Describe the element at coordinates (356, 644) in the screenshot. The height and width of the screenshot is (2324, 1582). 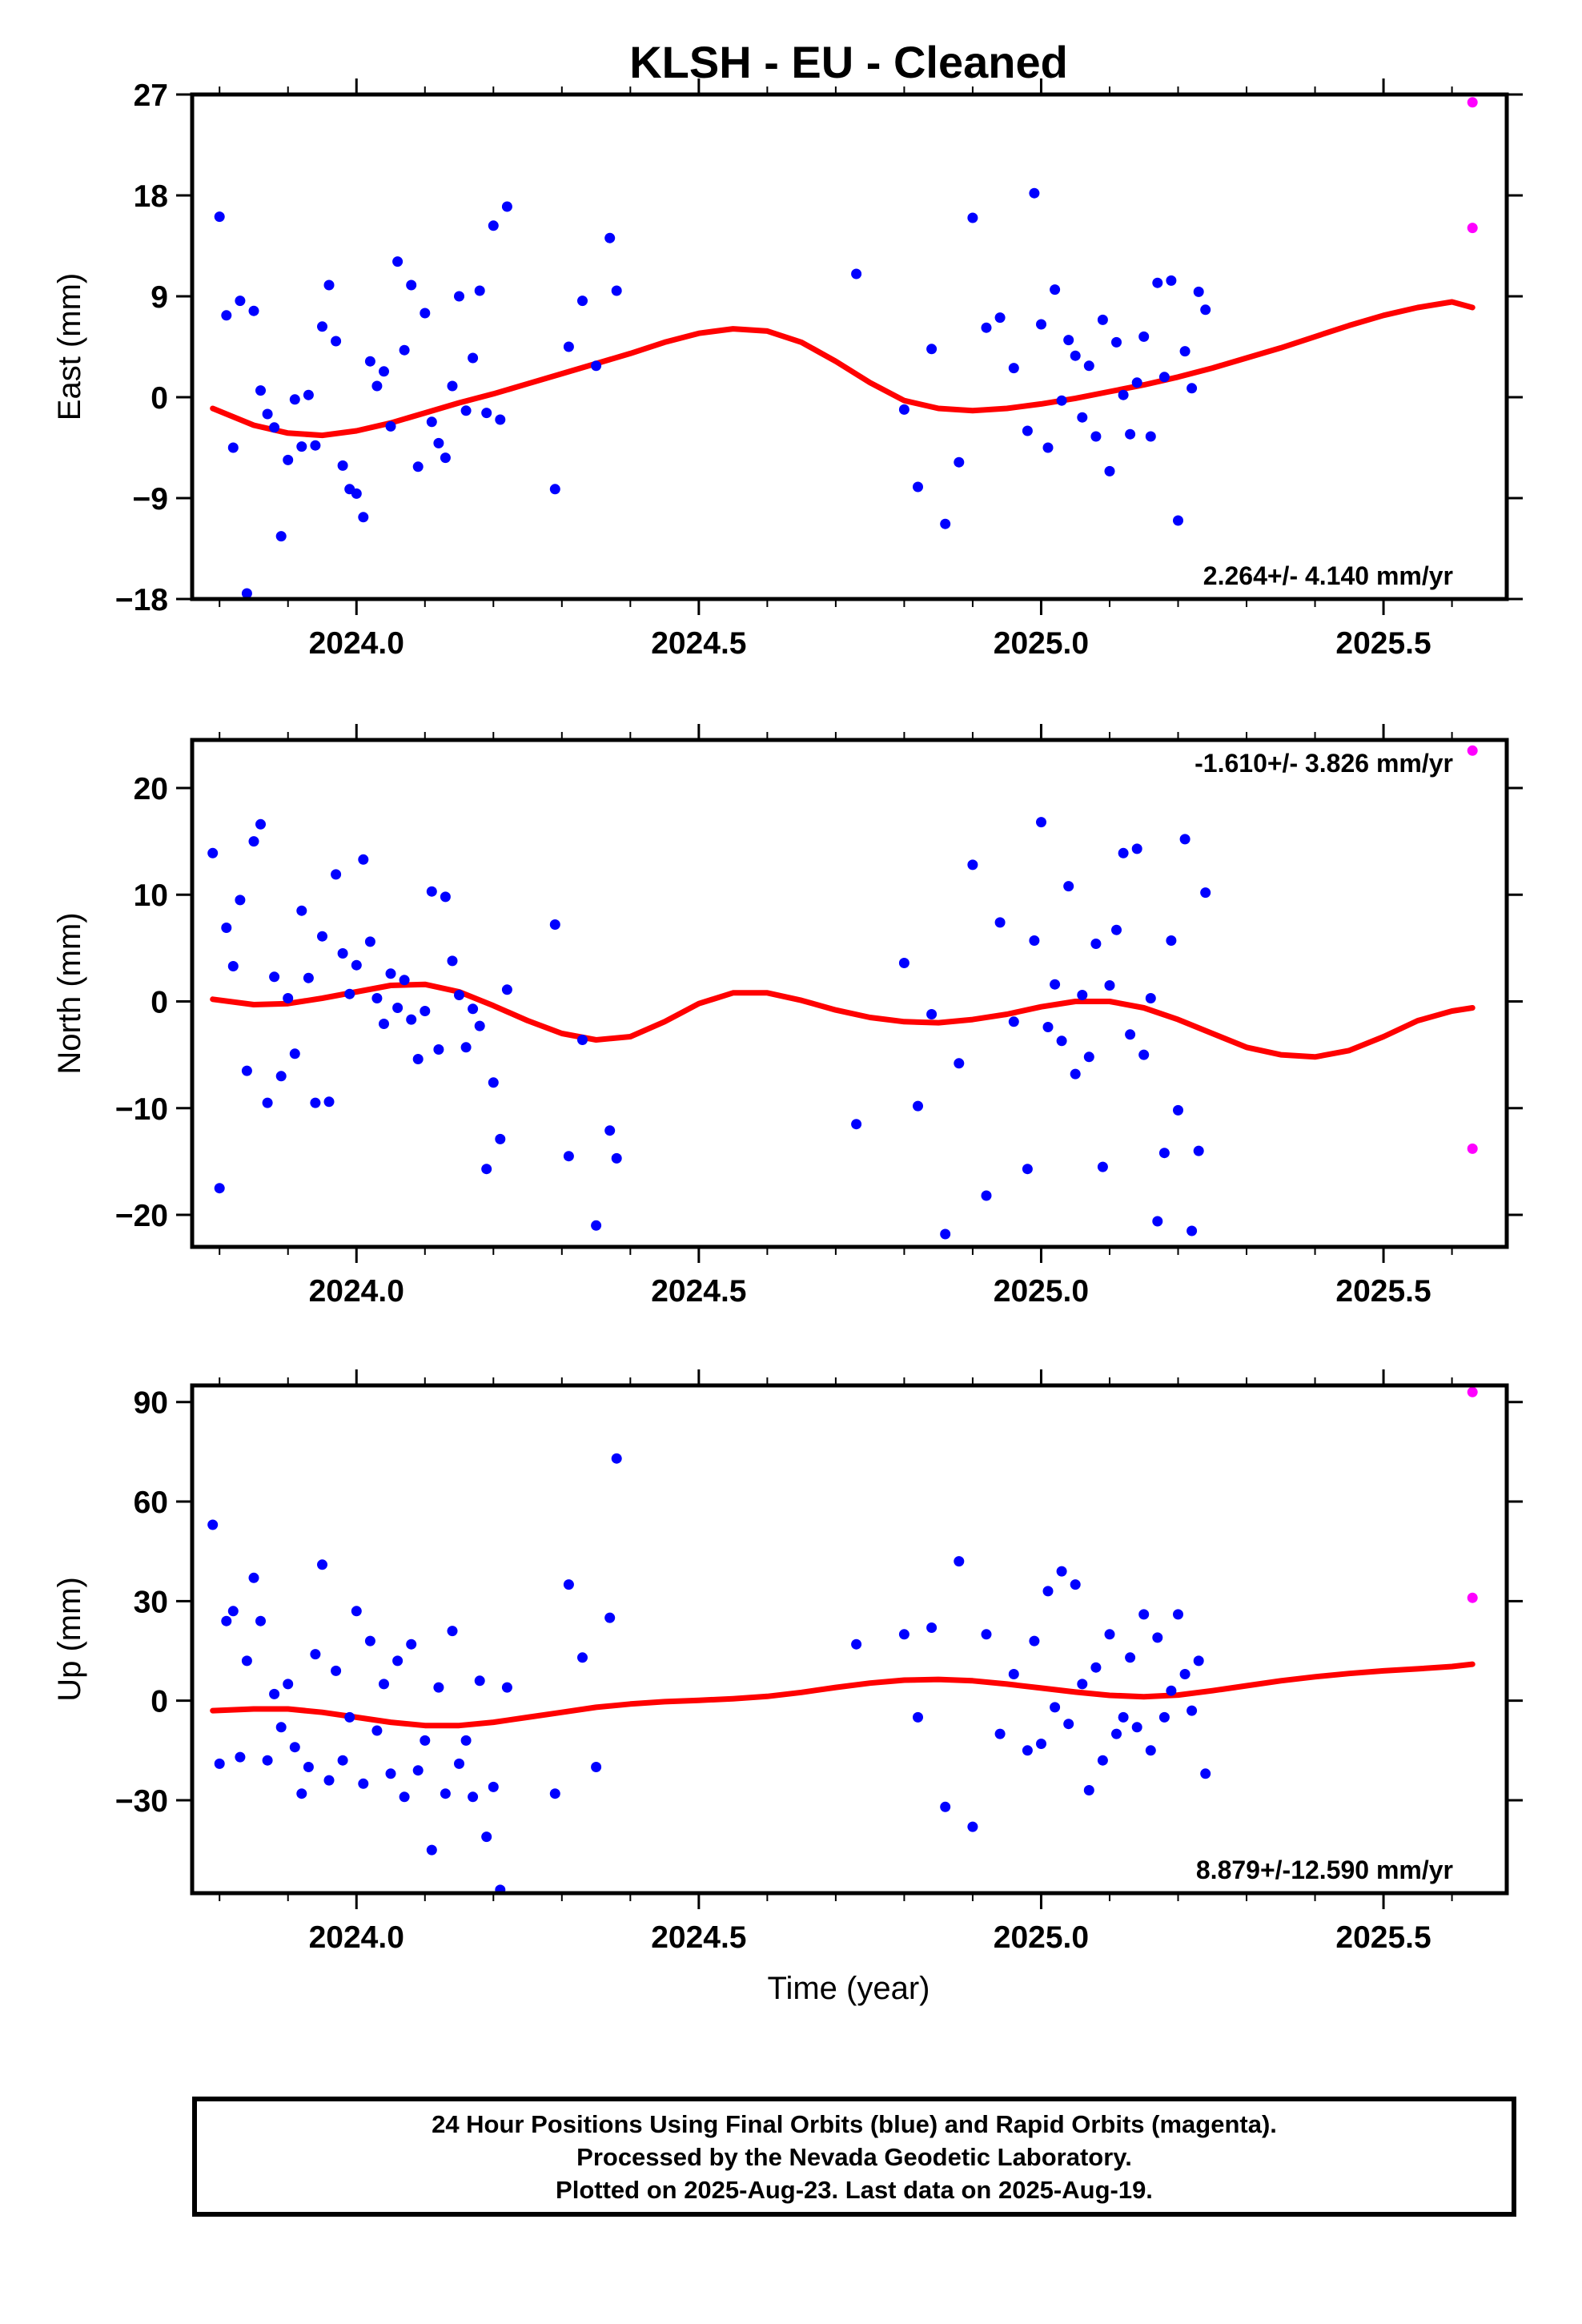
I see `east-x-tick-label: 2024.0` at that location.